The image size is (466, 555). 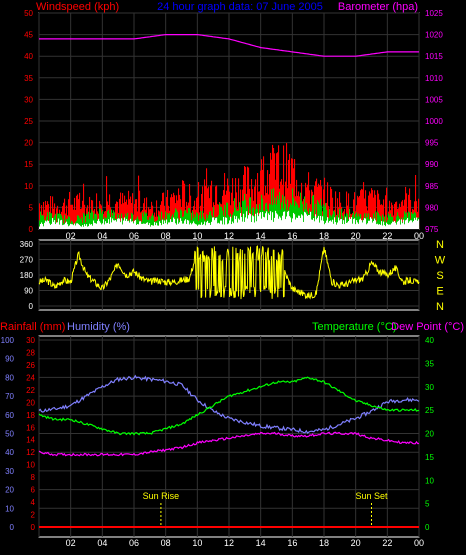 I want to click on temperature-tick-label: 5, so click(x=427, y=504).